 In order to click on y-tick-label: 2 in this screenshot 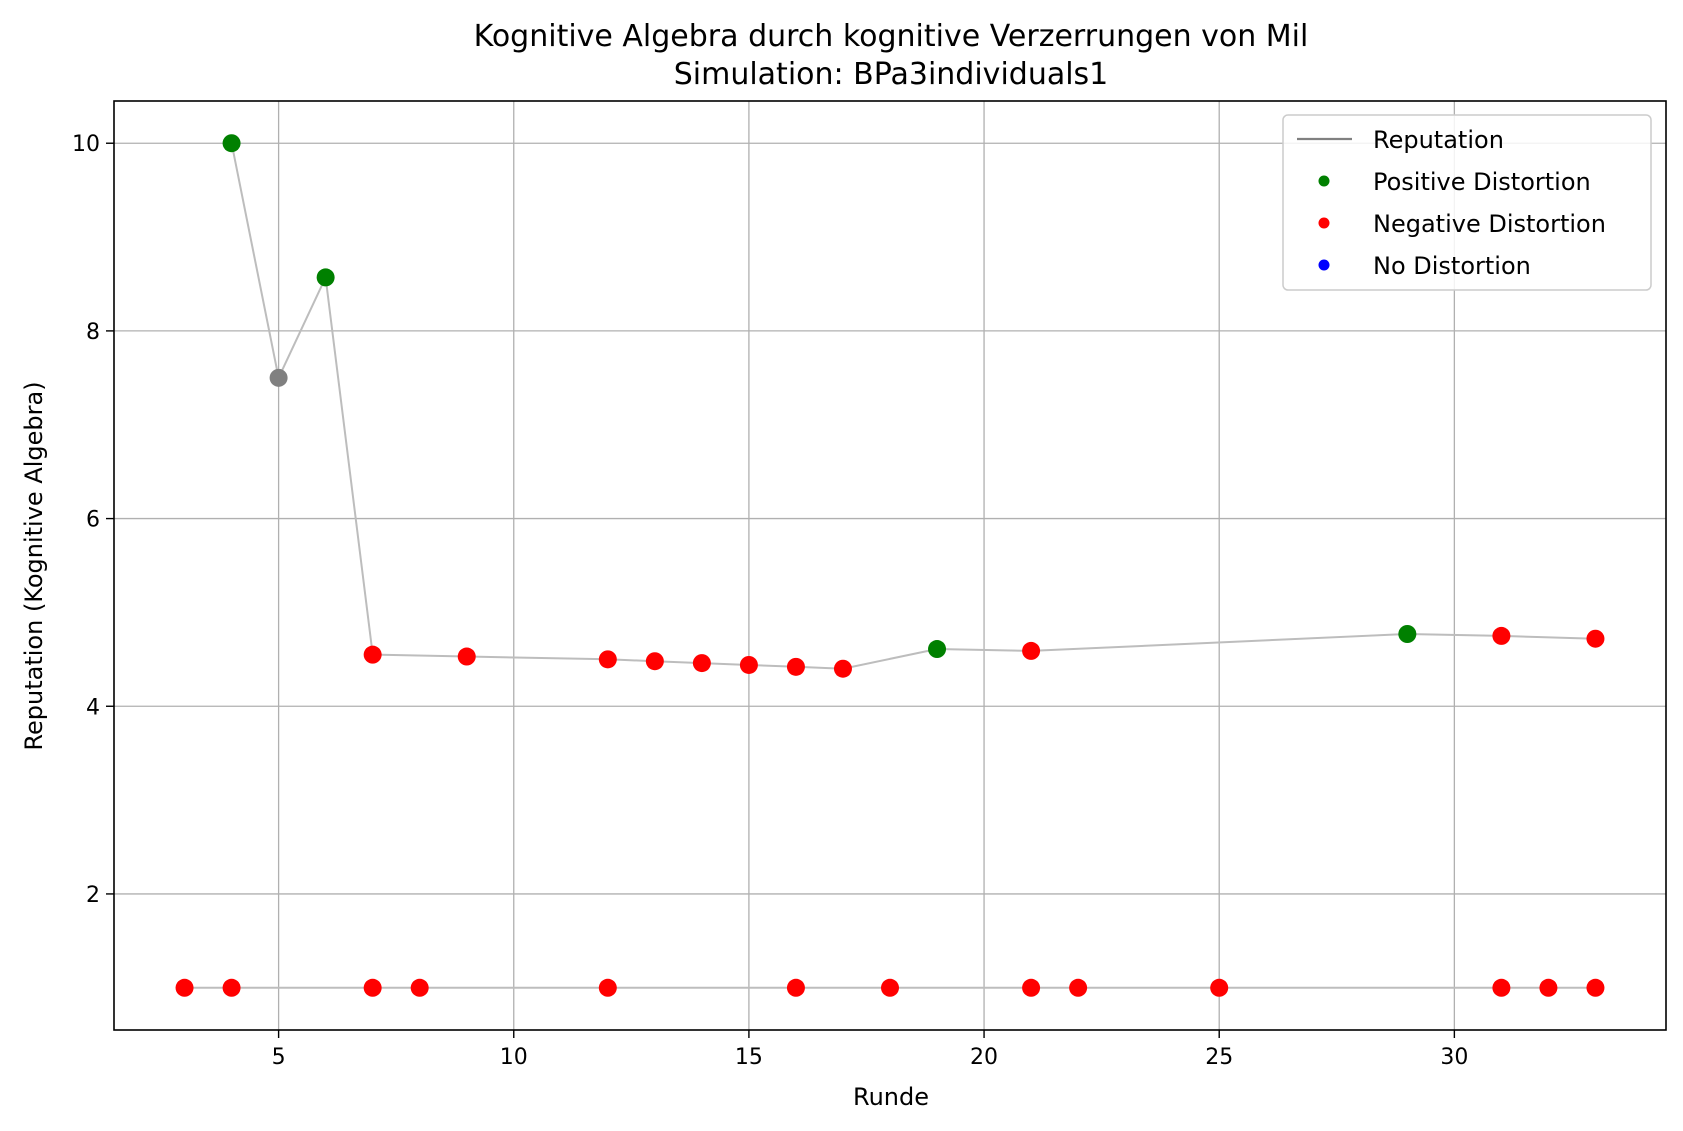, I will do `click(93, 895)`.